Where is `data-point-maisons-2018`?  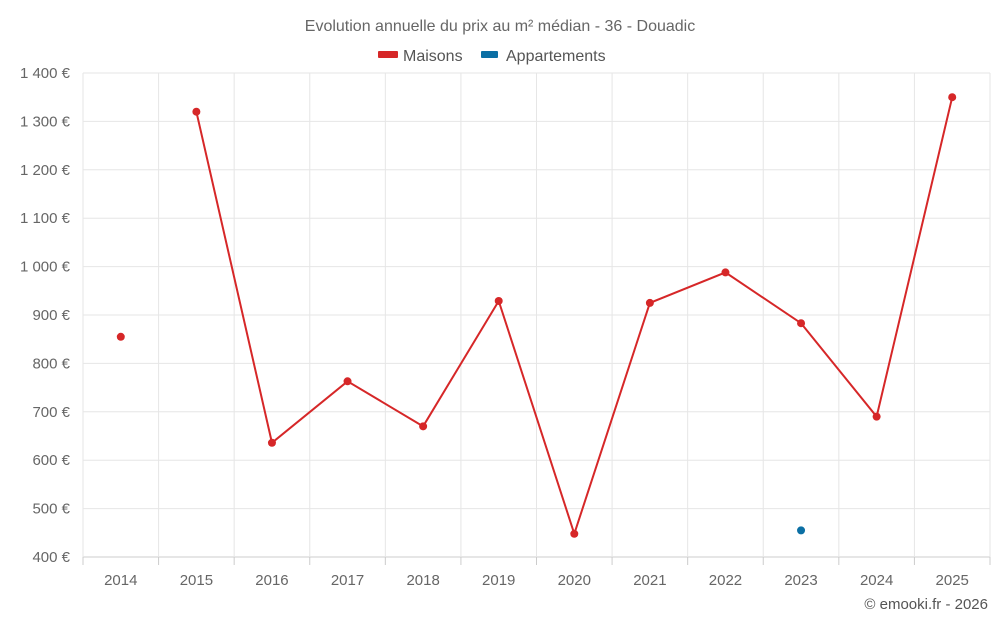
data-point-maisons-2018 is located at coordinates (423, 426).